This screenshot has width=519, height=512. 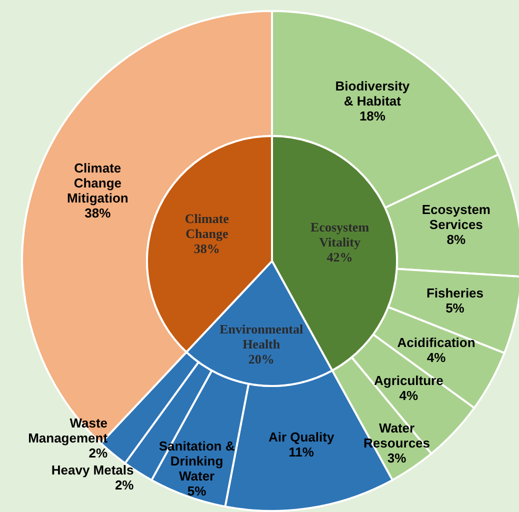 I want to click on slice-label: Ecosystem Services, so click(x=456, y=217).